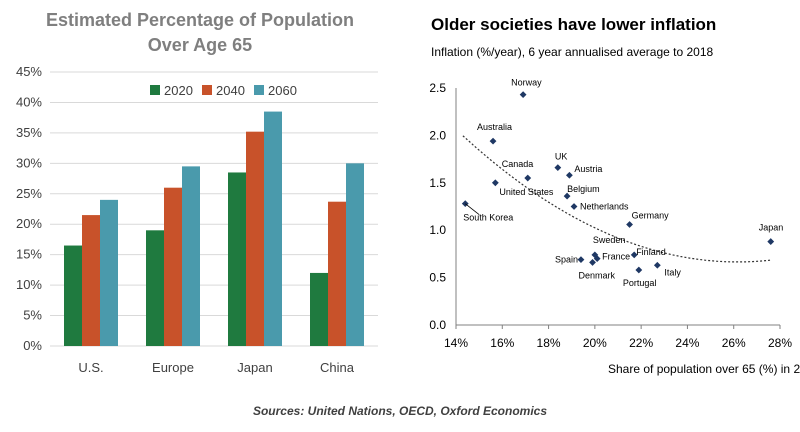 The width and height of the screenshot is (800, 432). What do you see at coordinates (651, 252) in the screenshot?
I see `scatter-point-label: Finland` at bounding box center [651, 252].